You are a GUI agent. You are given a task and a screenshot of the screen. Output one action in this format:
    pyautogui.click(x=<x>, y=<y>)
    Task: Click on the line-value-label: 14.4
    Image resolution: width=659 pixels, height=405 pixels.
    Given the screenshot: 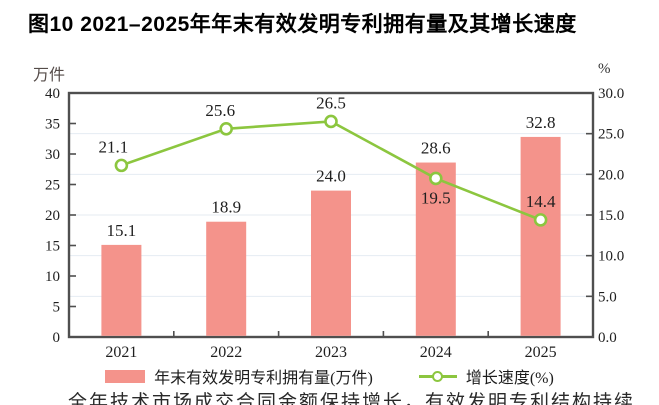 What is the action you would take?
    pyautogui.click(x=541, y=201)
    